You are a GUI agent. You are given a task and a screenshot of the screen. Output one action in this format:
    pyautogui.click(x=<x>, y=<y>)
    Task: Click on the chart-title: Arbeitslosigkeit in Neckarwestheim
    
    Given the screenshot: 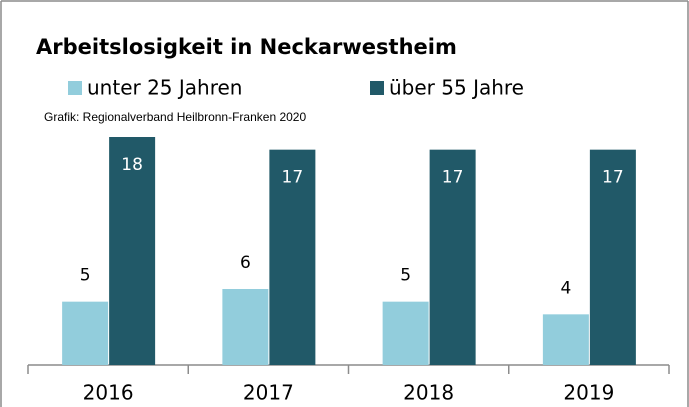 What is the action you would take?
    pyautogui.click(x=246, y=47)
    